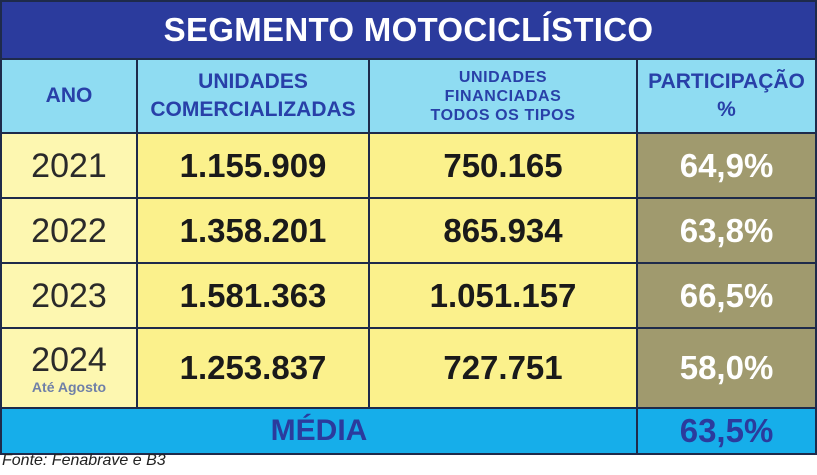 This screenshot has height=475, width=817. I want to click on year-value: 2024, so click(69, 360).